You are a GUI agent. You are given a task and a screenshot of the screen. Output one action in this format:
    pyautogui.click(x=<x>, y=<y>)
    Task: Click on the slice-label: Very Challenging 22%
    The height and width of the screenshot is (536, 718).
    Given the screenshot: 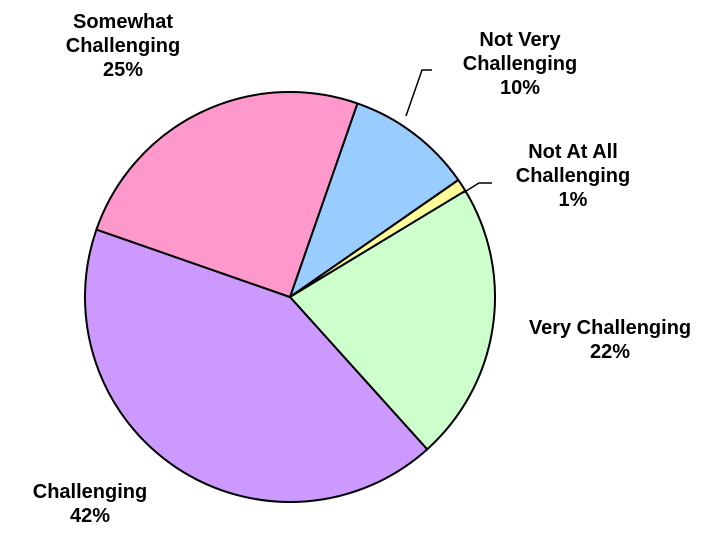 What is the action you would take?
    pyautogui.click(x=604, y=340)
    